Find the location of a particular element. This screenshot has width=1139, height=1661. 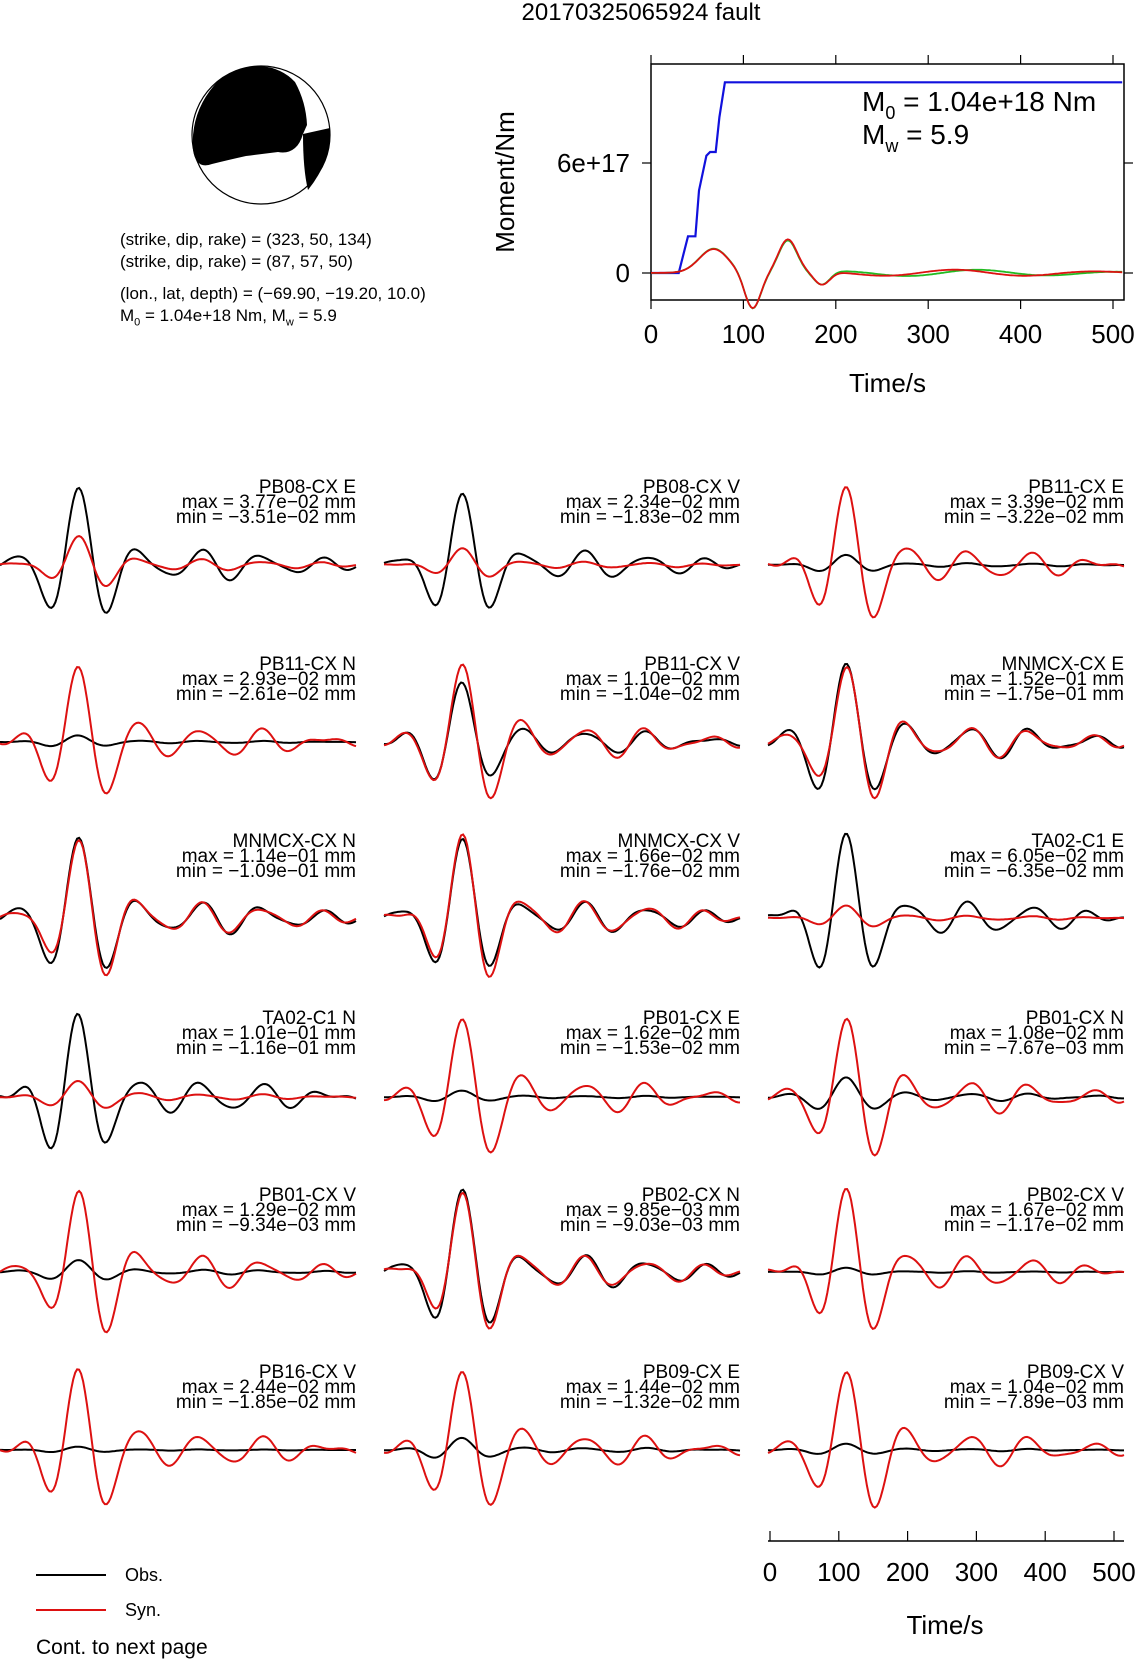

waveform-xlabel: Time/s is located at coordinates (944, 1625).